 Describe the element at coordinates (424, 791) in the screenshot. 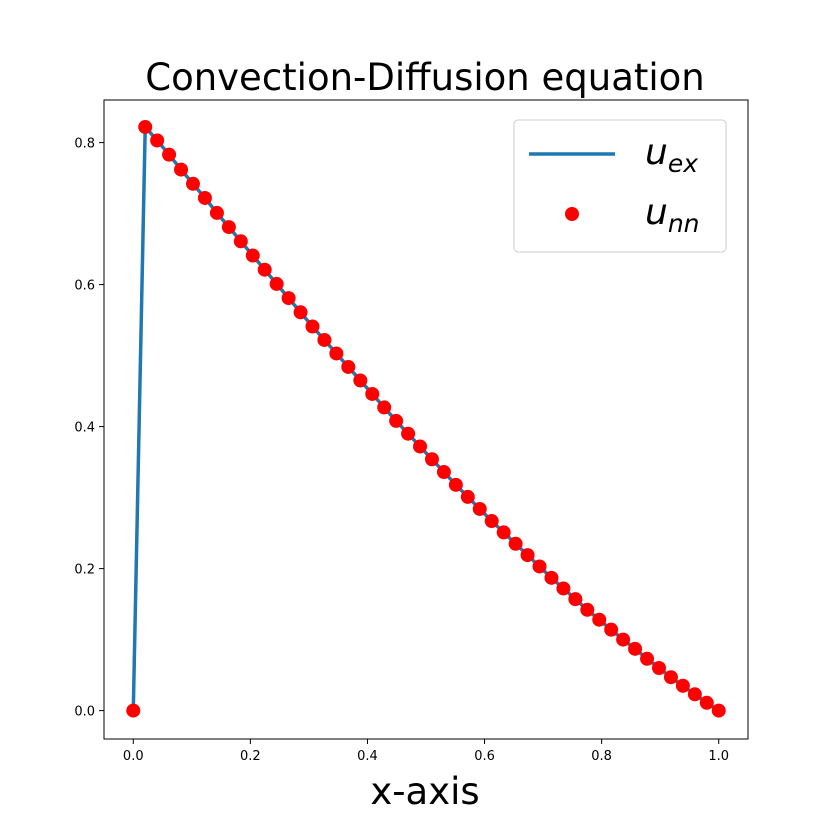

I see `x-axis-label: x-axis` at that location.